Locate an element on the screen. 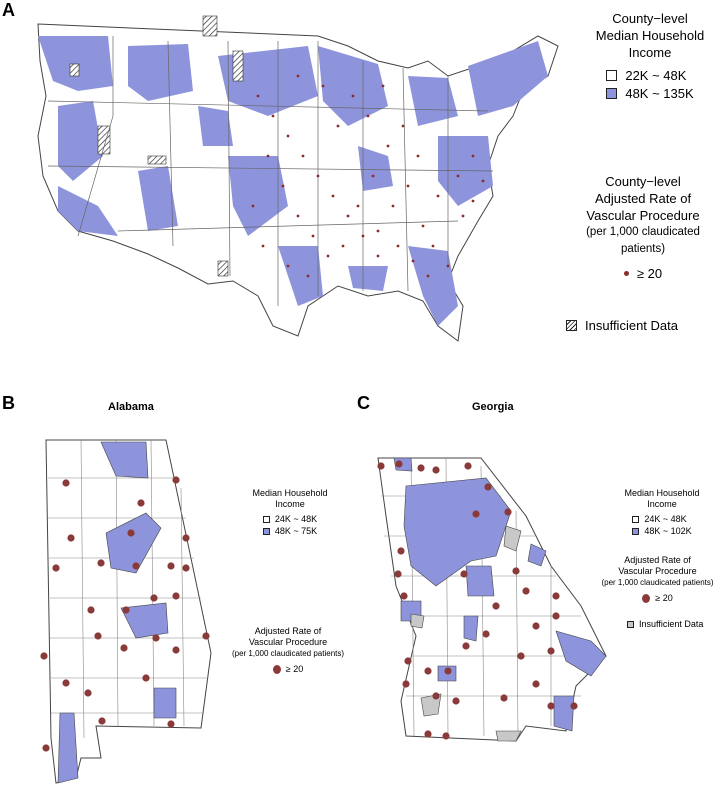 This screenshot has height=792, width=721. georgia-title: Georgia is located at coordinates (493, 407).